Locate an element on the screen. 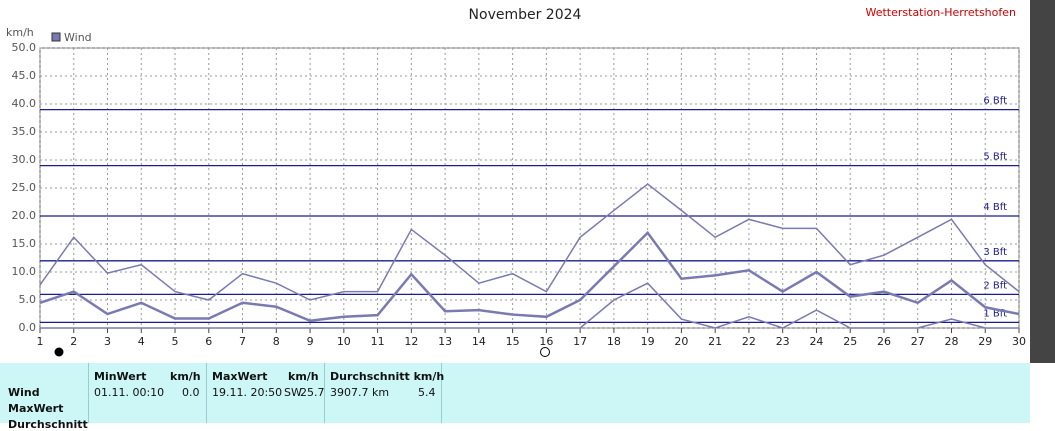  header: MaxWert is located at coordinates (240, 376).